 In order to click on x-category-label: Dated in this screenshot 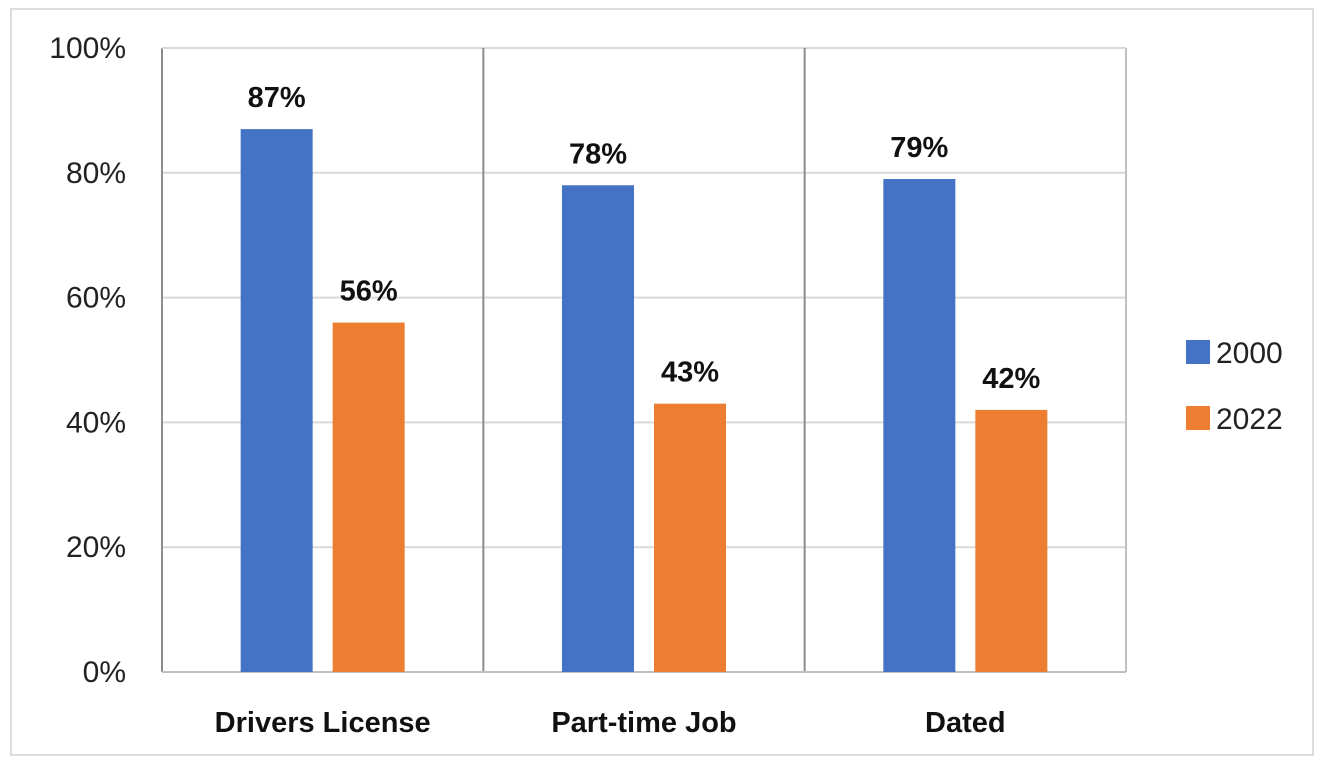, I will do `click(965, 723)`.